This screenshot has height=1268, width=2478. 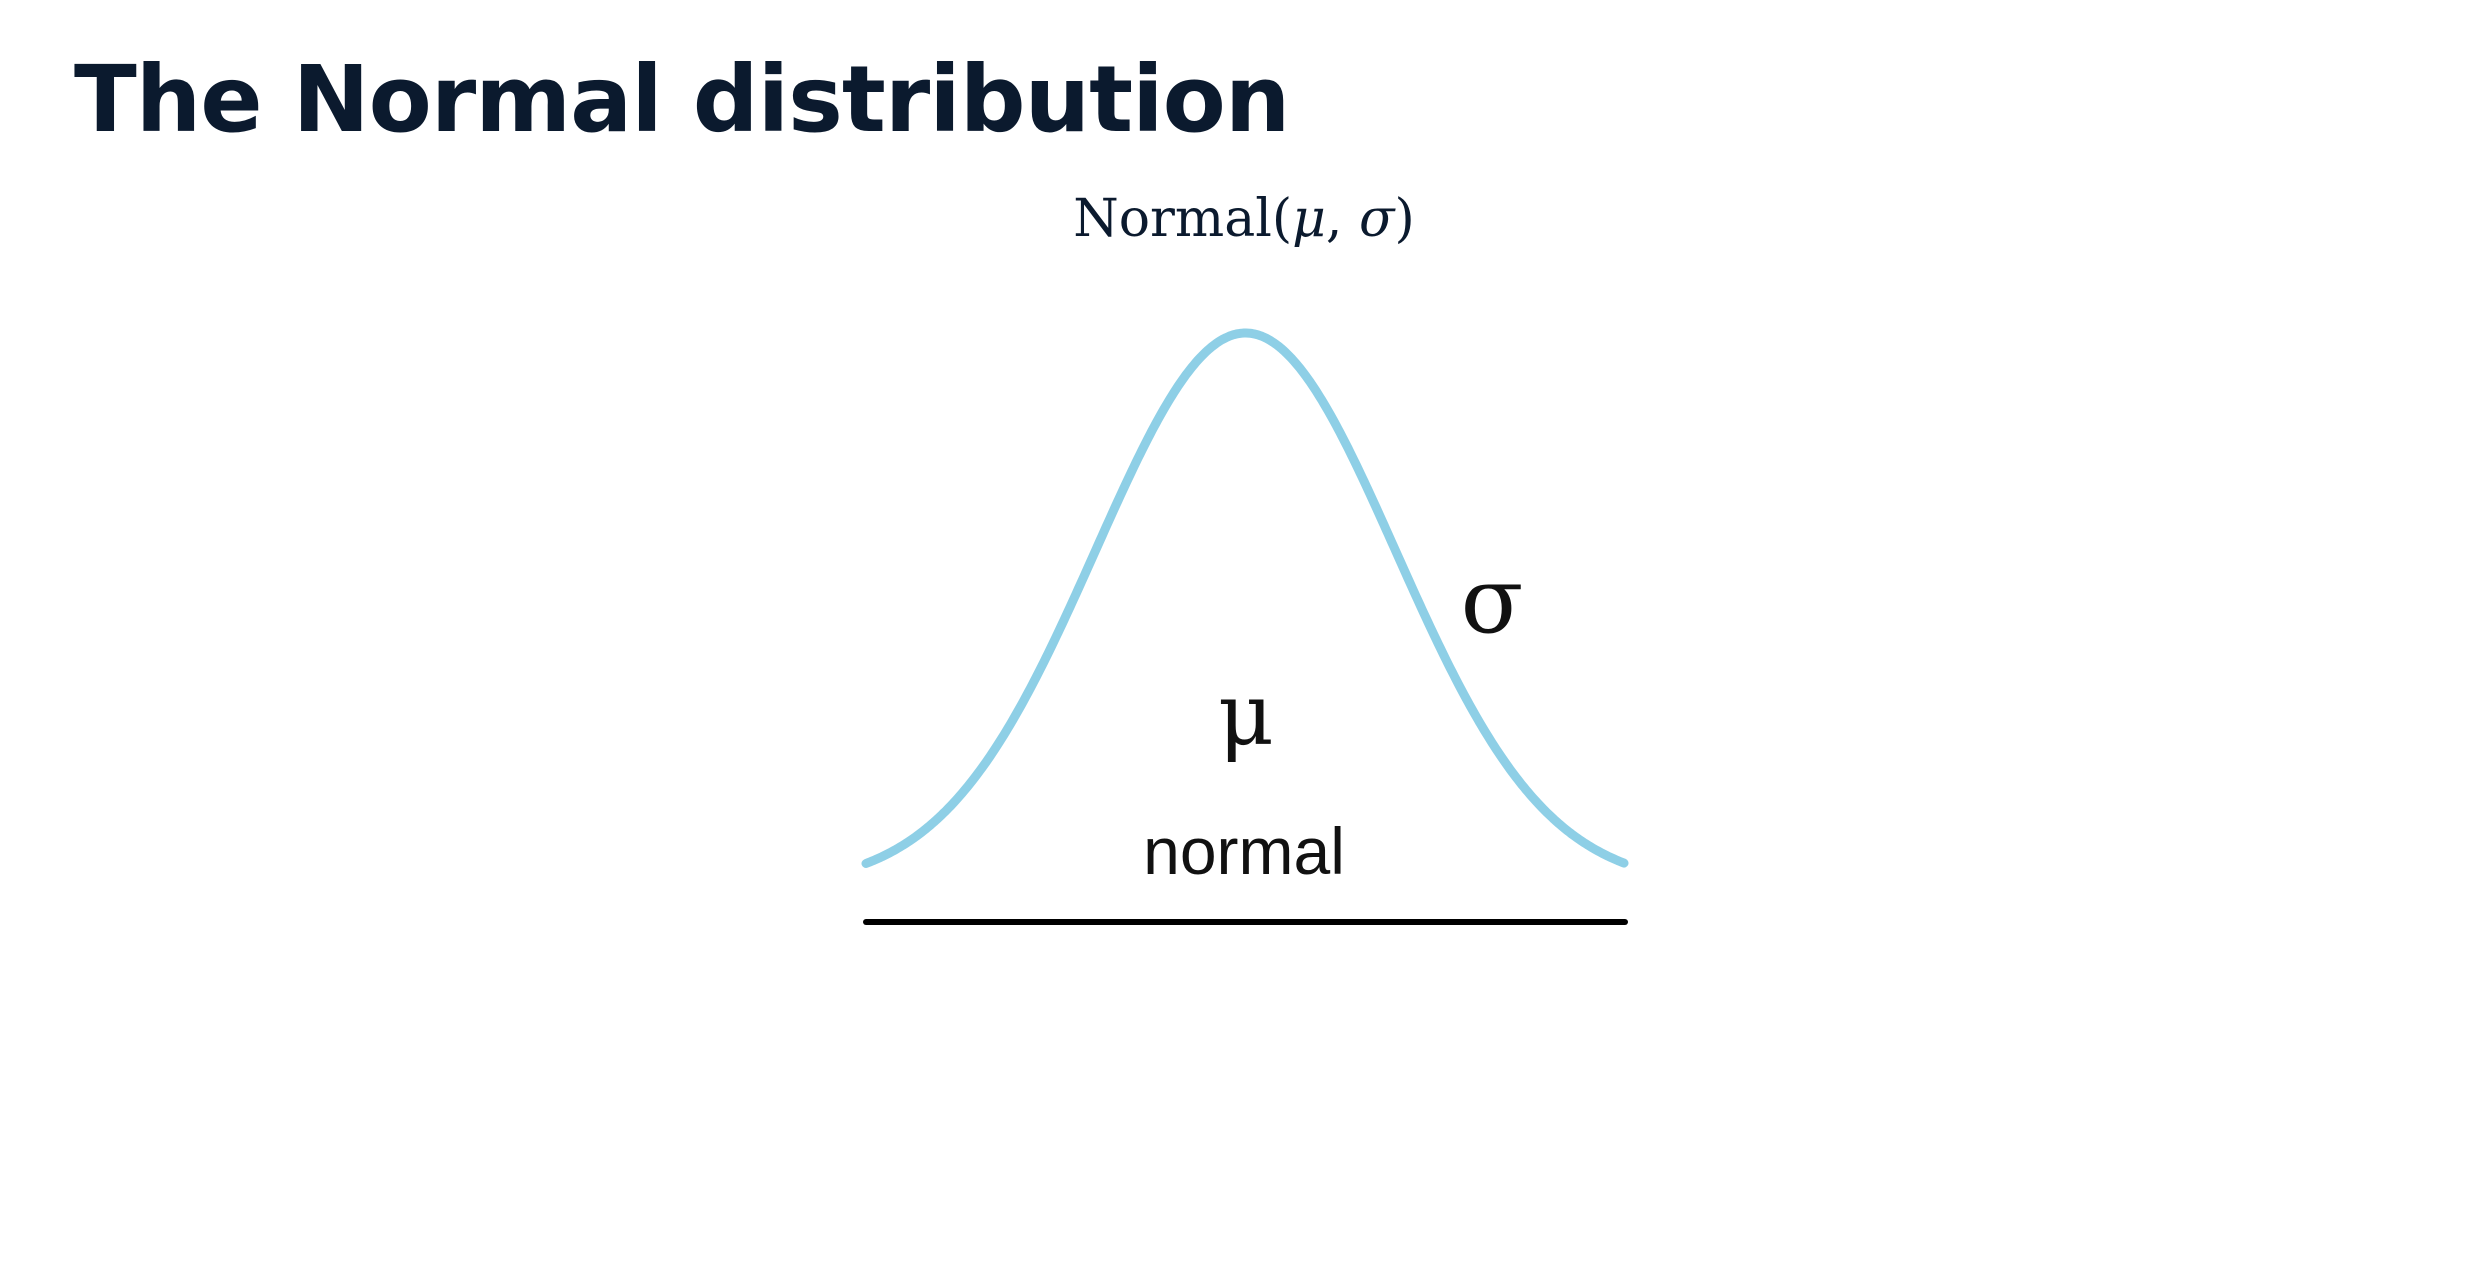 I want to click on formula-sigma: σ, so click(x=1376, y=219).